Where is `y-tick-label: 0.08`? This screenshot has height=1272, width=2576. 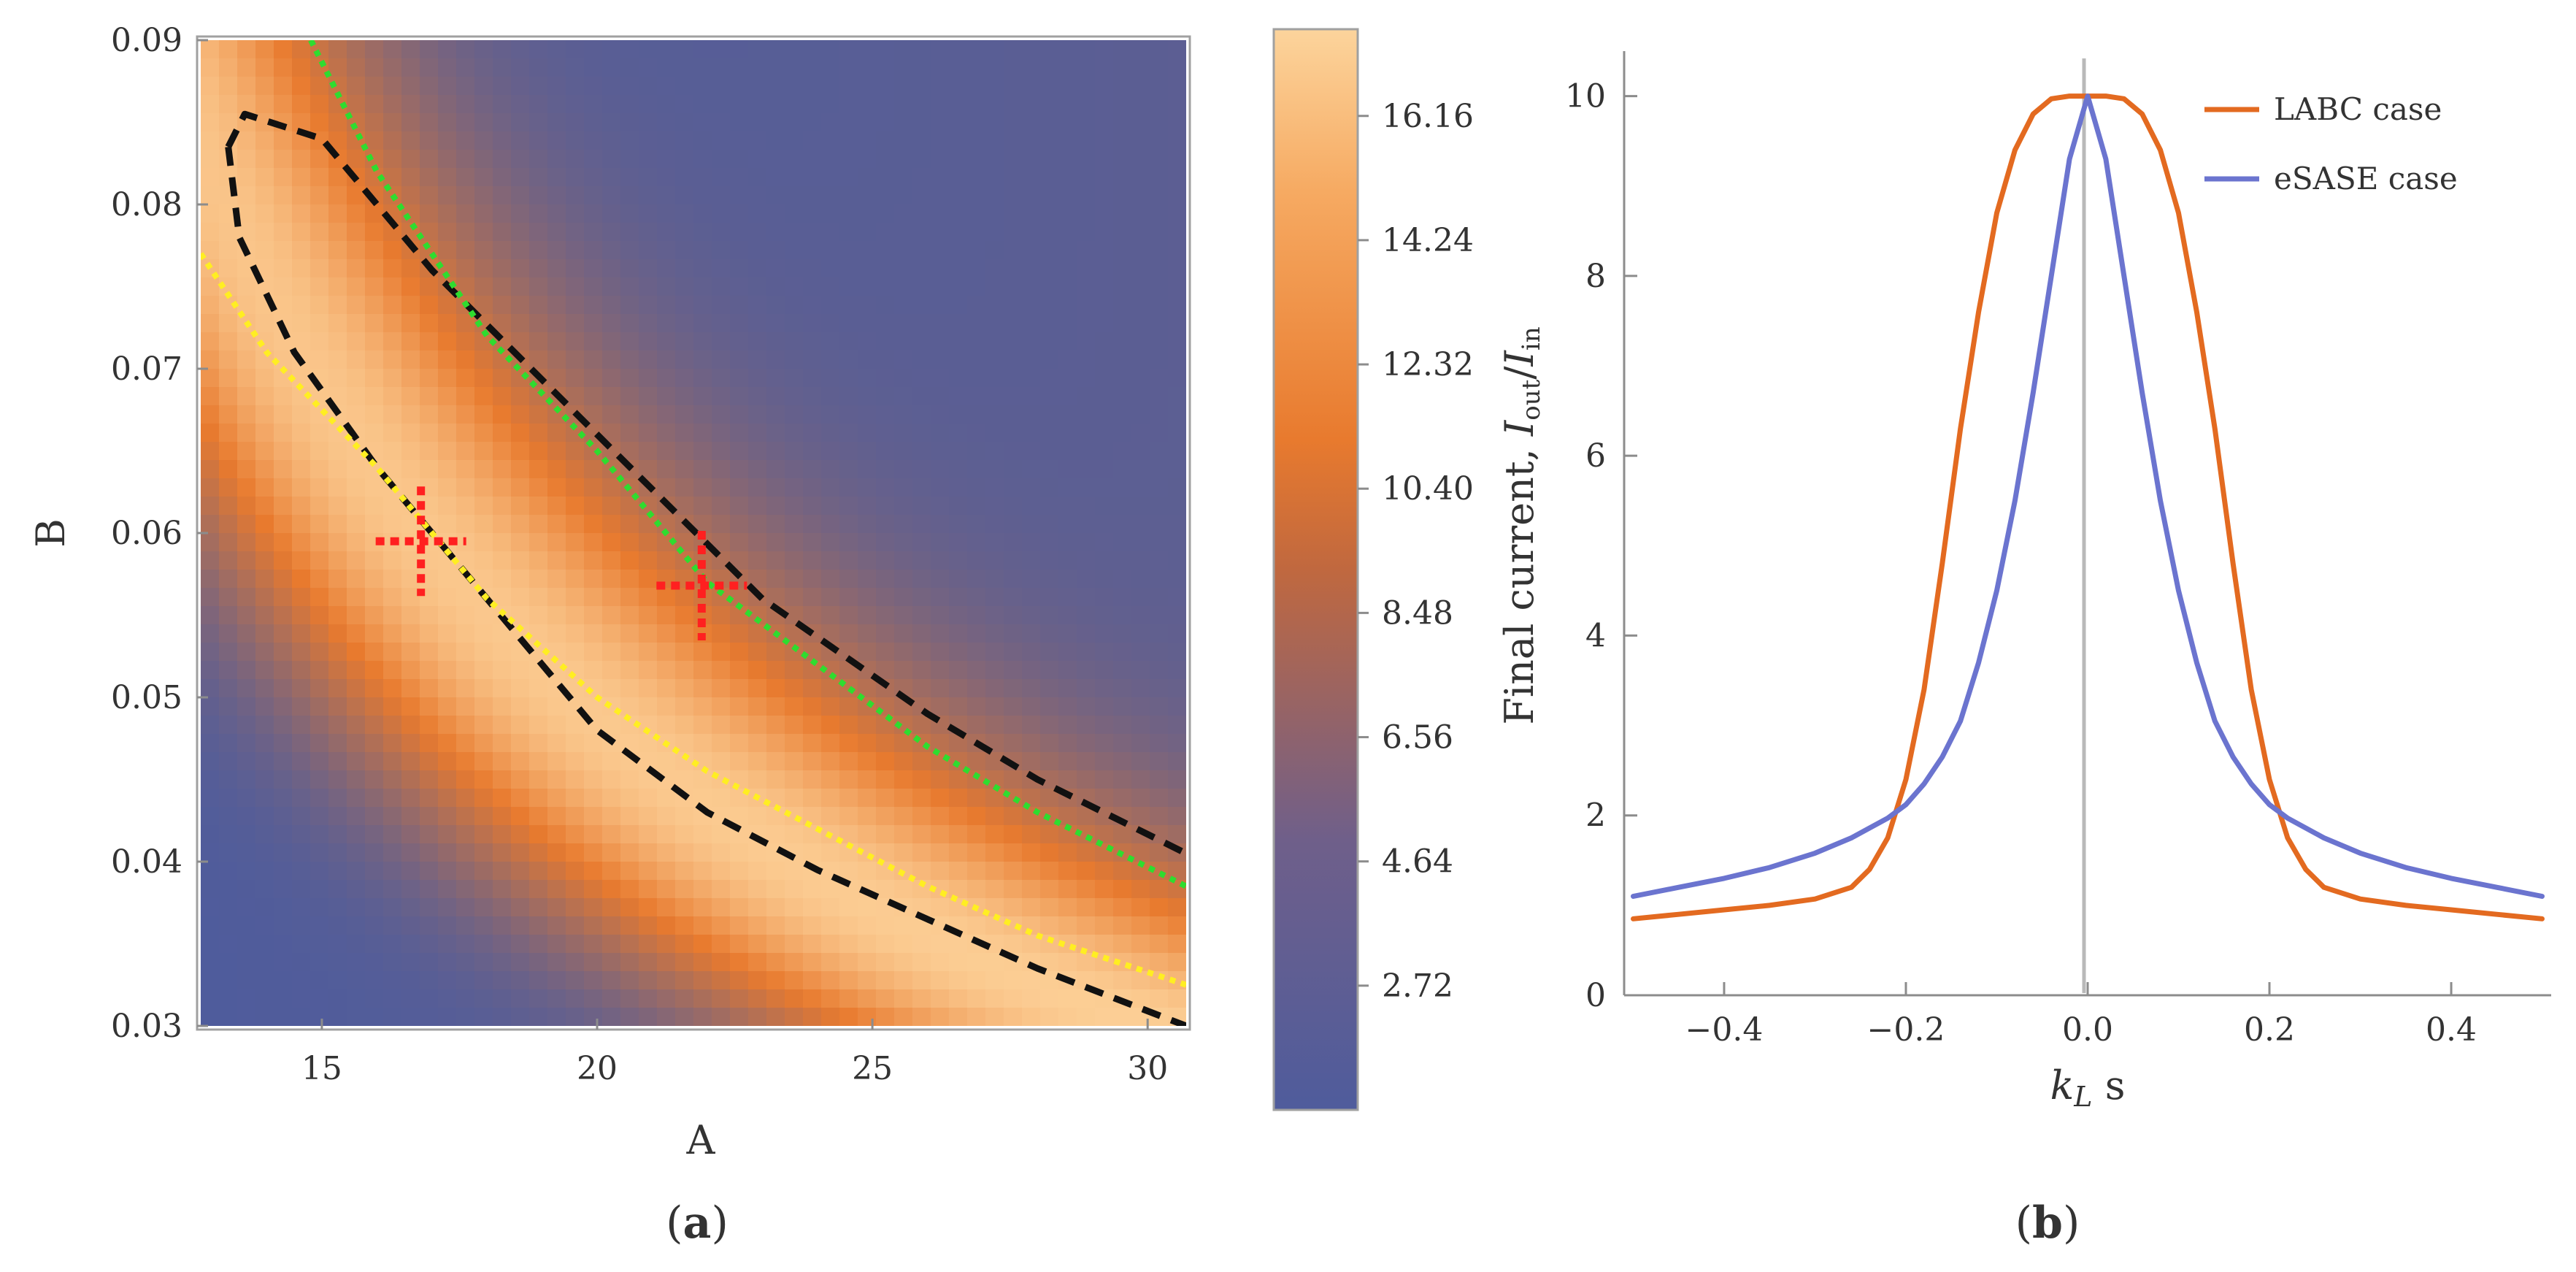 y-tick-label: 0.08 is located at coordinates (146, 205).